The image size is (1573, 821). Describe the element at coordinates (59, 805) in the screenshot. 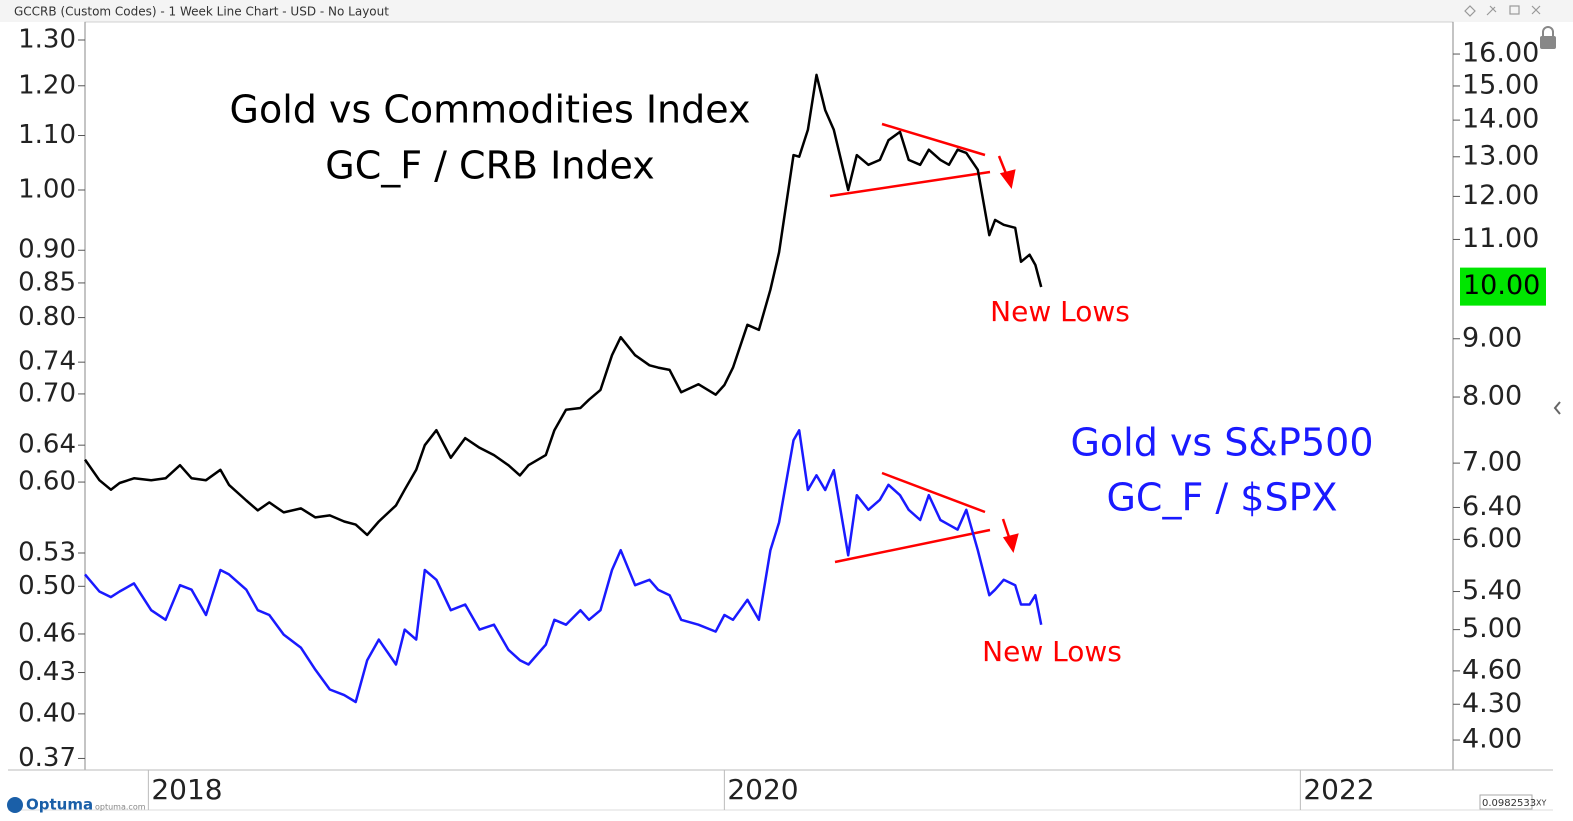

I see `brand: Optuma` at that location.